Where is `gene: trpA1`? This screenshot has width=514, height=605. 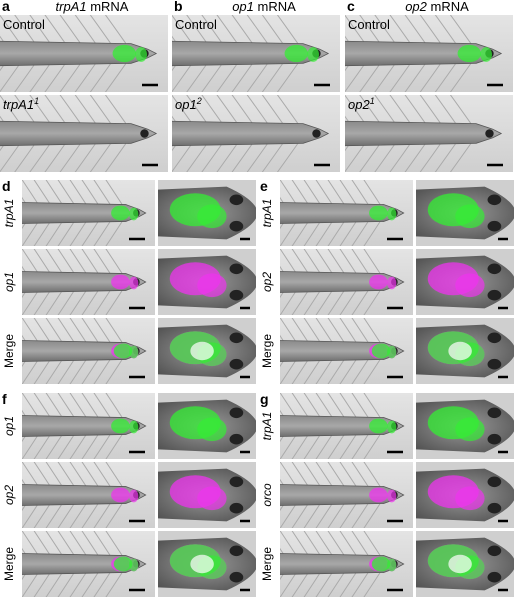 gene: trpA1 is located at coordinates (71, 7).